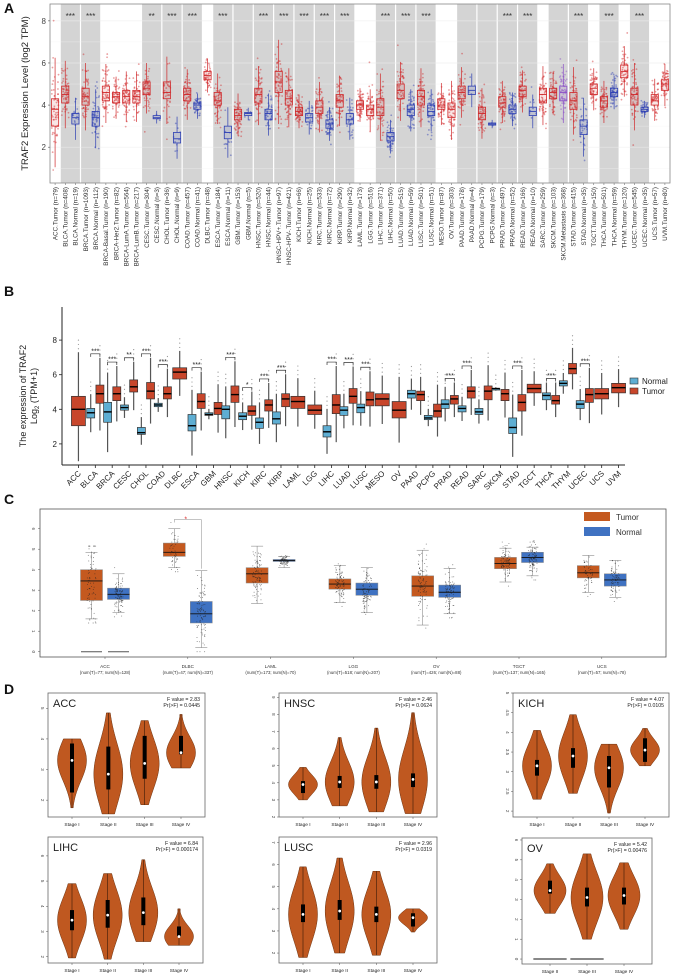  I want to click on x-tick-label: COAD, so click(156, 480).